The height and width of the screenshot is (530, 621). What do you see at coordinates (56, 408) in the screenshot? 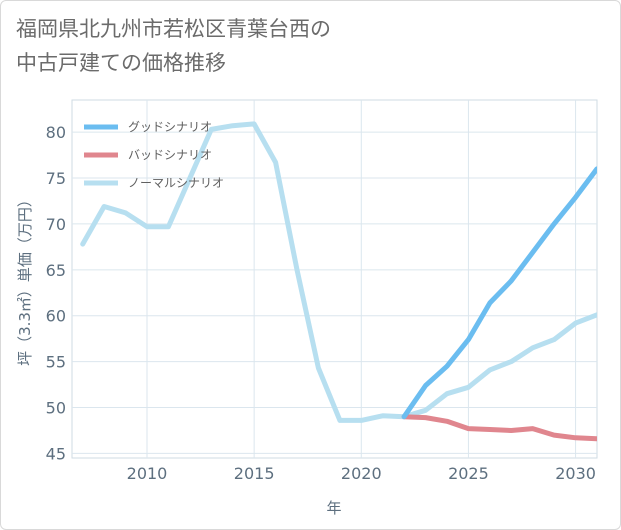
I see `y-tick-label: 50` at bounding box center [56, 408].